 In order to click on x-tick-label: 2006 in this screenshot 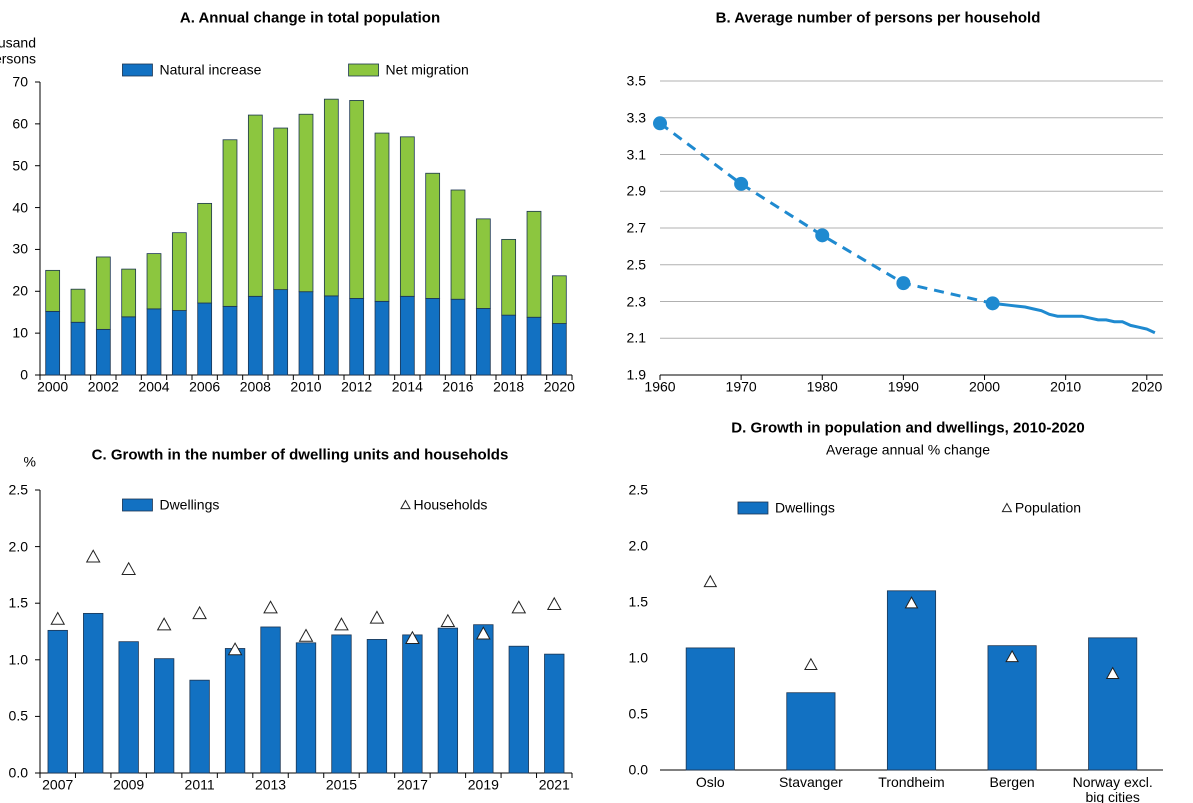, I will do `click(205, 386)`.